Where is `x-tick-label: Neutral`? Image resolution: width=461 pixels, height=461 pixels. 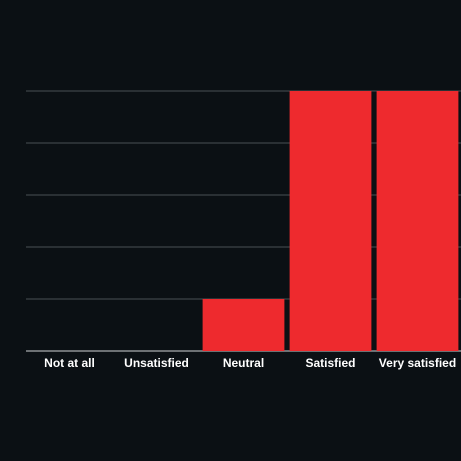
x-tick-label: Neutral is located at coordinates (243, 363).